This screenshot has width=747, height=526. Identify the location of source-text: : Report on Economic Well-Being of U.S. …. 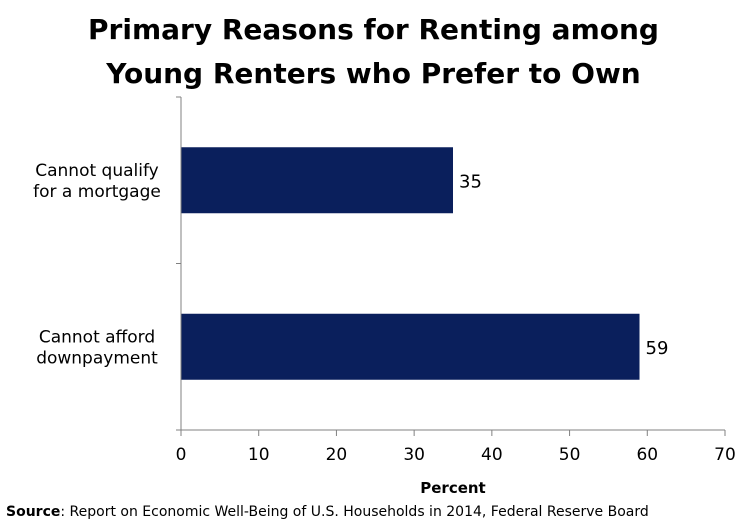
(354, 512).